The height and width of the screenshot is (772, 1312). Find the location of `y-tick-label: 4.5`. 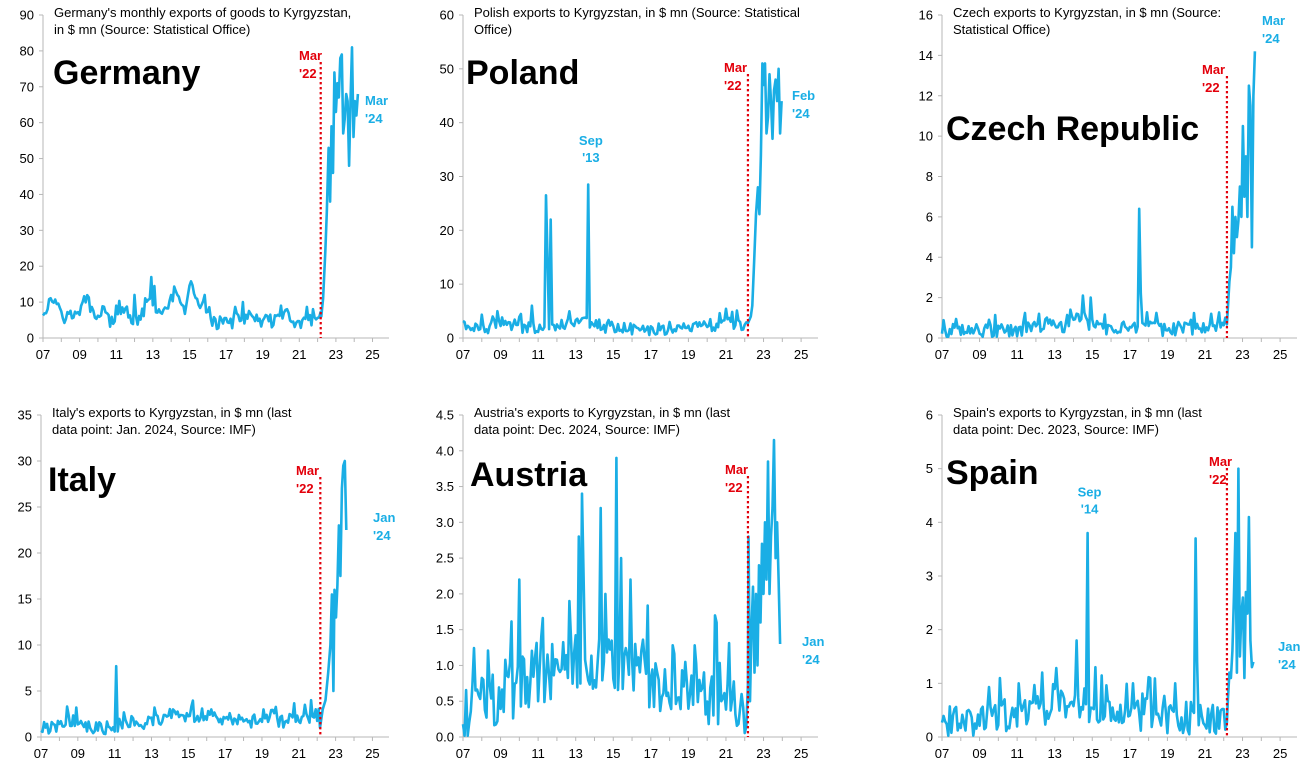

y-tick-label: 4.5 is located at coordinates (445, 415).